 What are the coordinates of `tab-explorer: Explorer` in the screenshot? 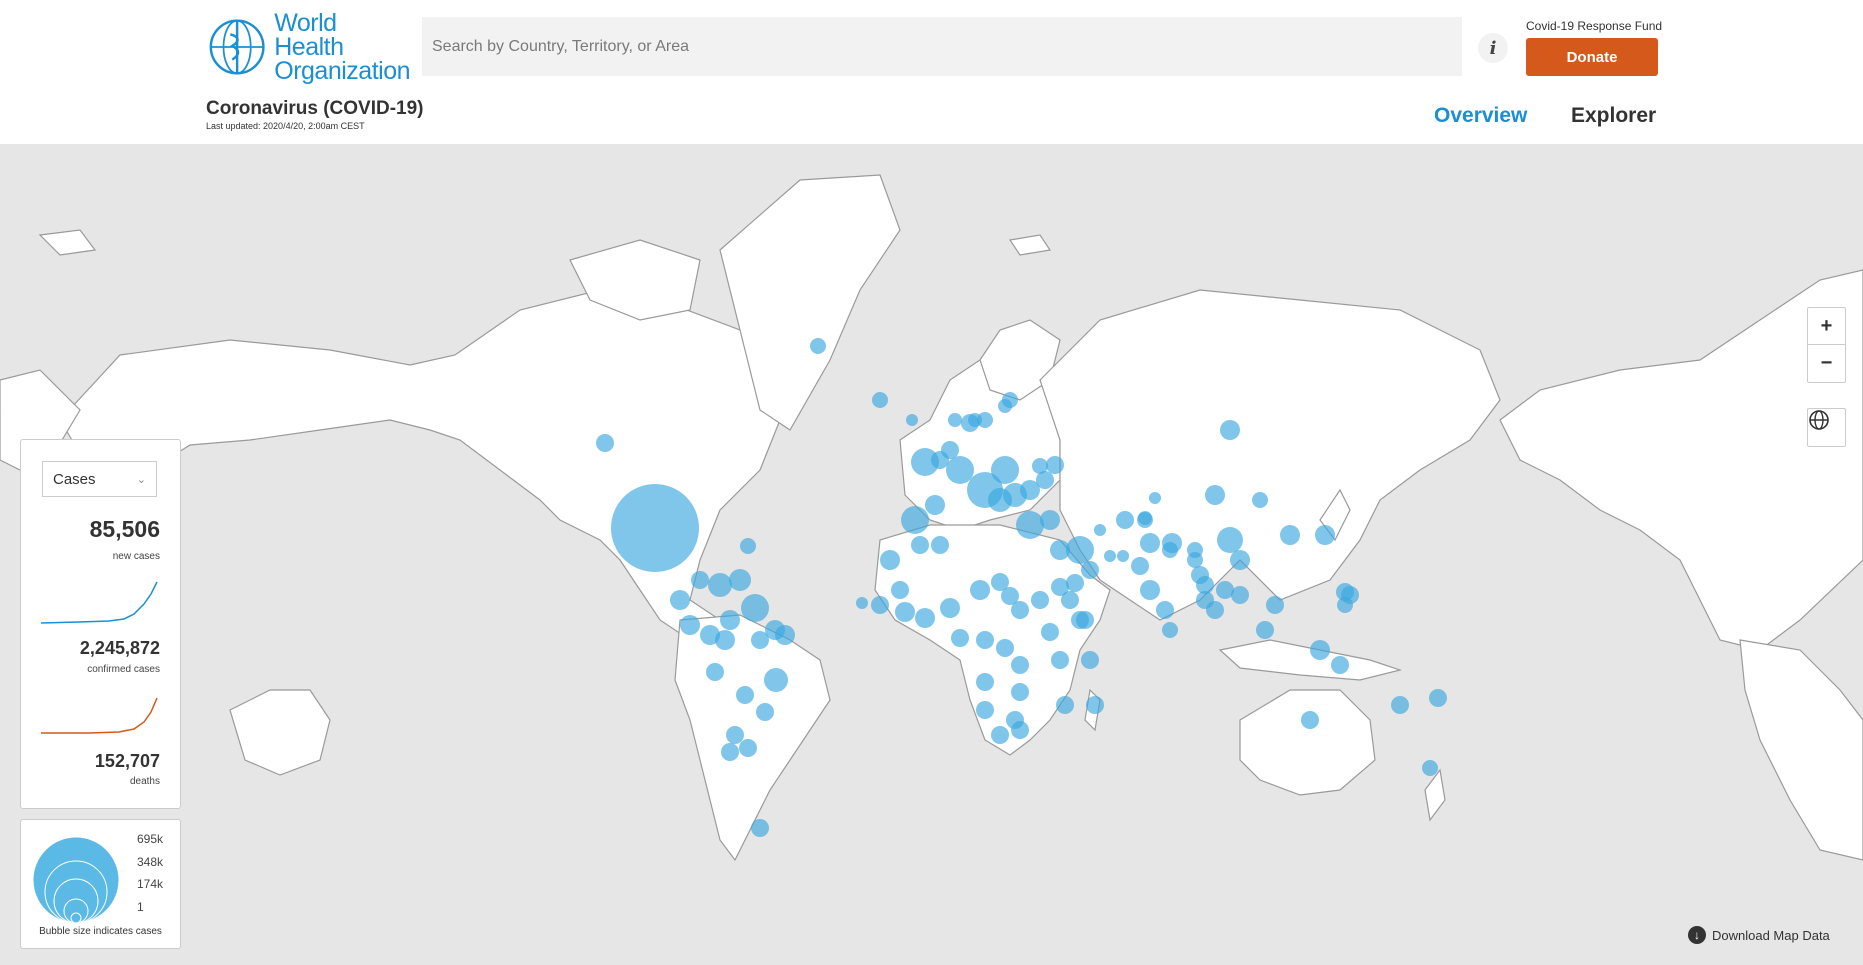 It's located at (1614, 115).